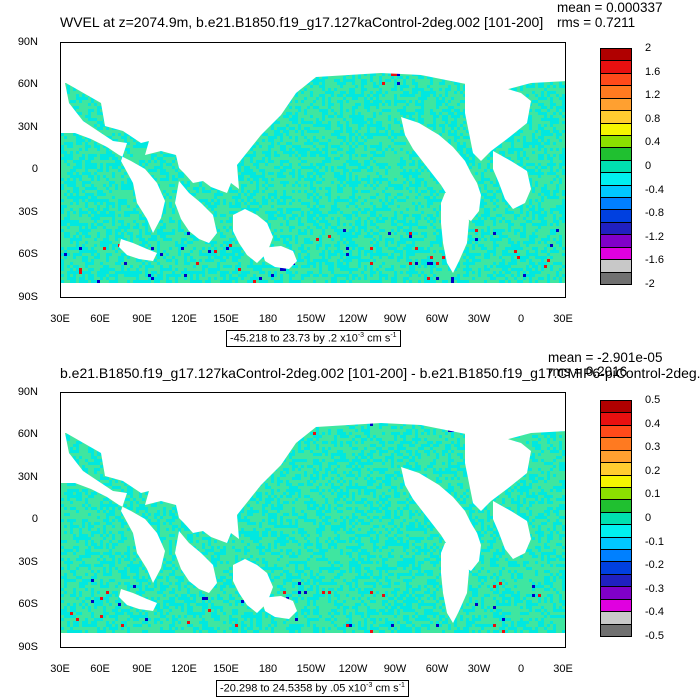  Describe the element at coordinates (653, 400) in the screenshot. I see `colorbar-label: 0.5` at that location.